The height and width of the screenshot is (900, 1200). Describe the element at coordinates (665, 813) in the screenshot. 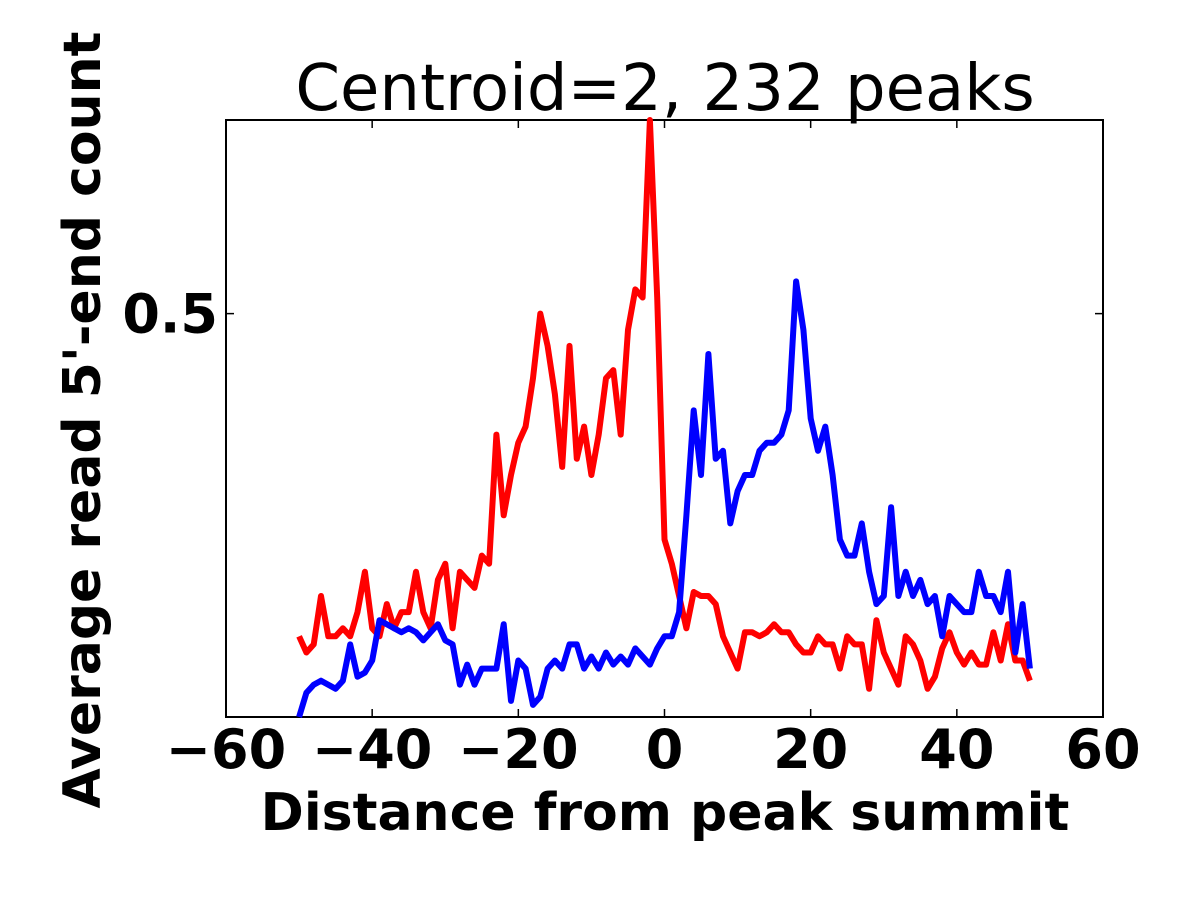

I see `x-axis-label: Distance from peak summit` at that location.